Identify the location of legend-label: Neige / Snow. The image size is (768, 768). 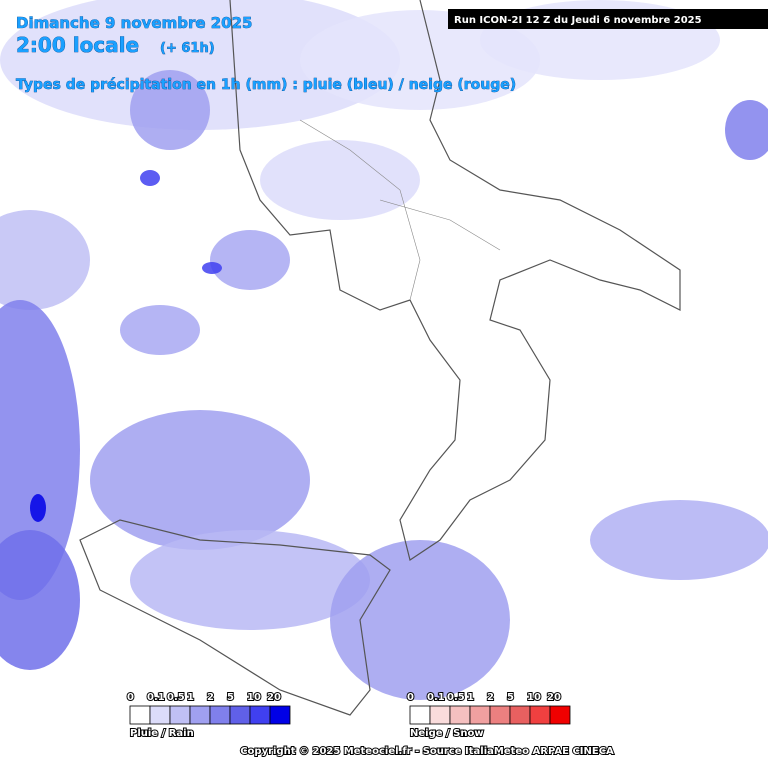
(447, 733).